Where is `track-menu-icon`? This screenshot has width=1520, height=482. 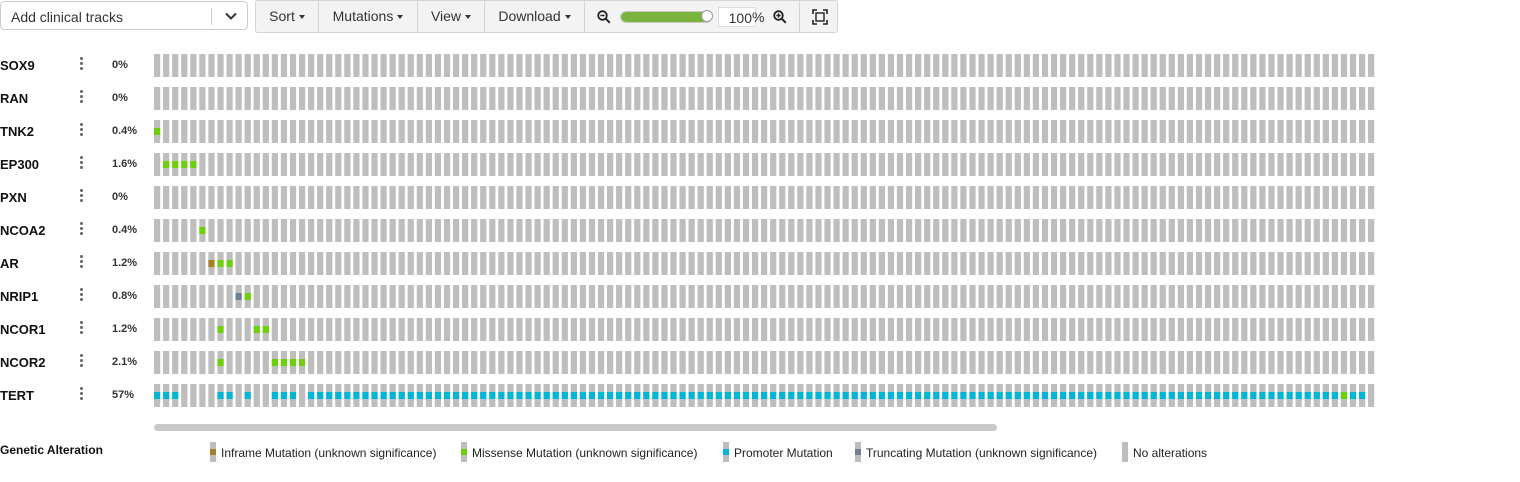 track-menu-icon is located at coordinates (82, 229).